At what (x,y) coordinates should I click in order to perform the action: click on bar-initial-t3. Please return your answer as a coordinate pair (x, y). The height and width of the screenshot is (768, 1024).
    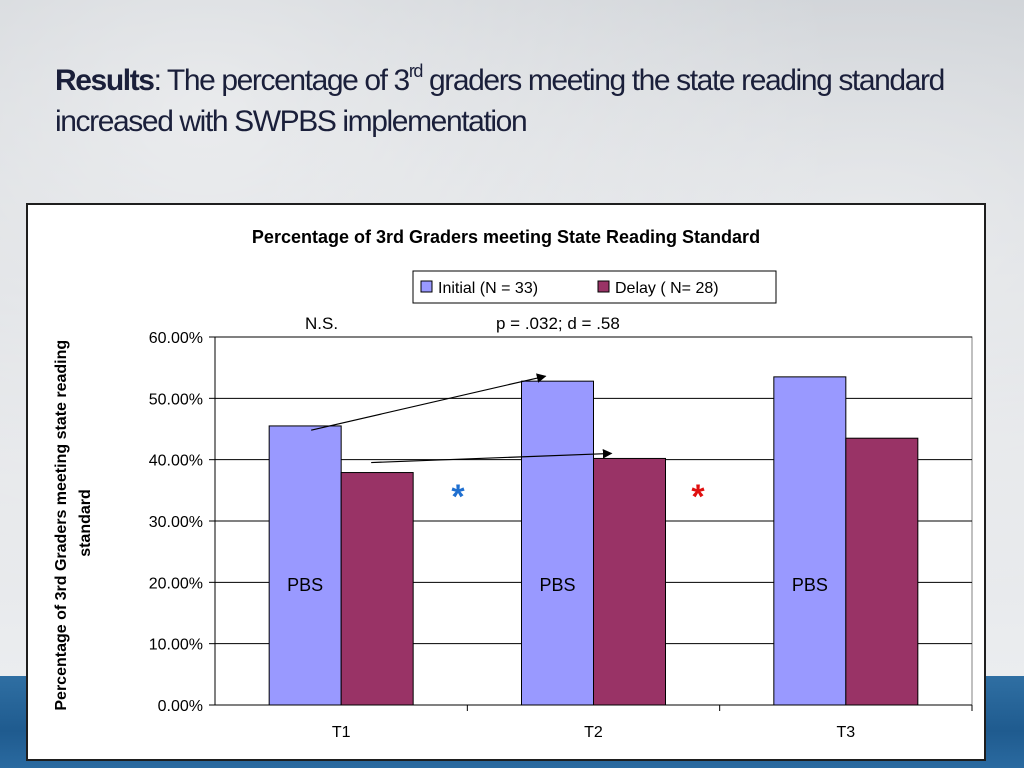
    Looking at the image, I should click on (810, 541).